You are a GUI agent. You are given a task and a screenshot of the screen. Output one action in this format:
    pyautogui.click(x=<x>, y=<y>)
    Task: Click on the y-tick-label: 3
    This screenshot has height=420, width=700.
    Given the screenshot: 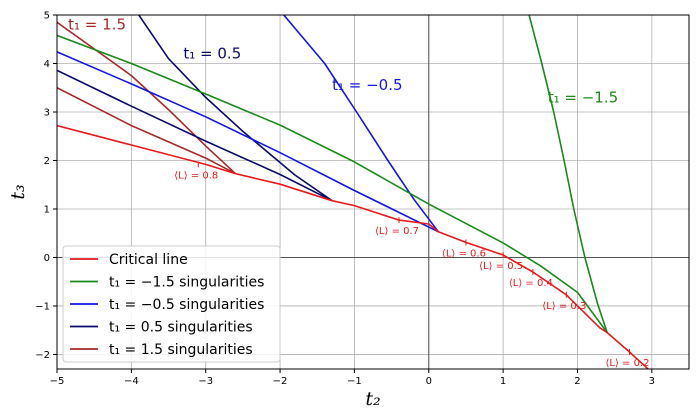 What is the action you would take?
    pyautogui.click(x=47, y=112)
    